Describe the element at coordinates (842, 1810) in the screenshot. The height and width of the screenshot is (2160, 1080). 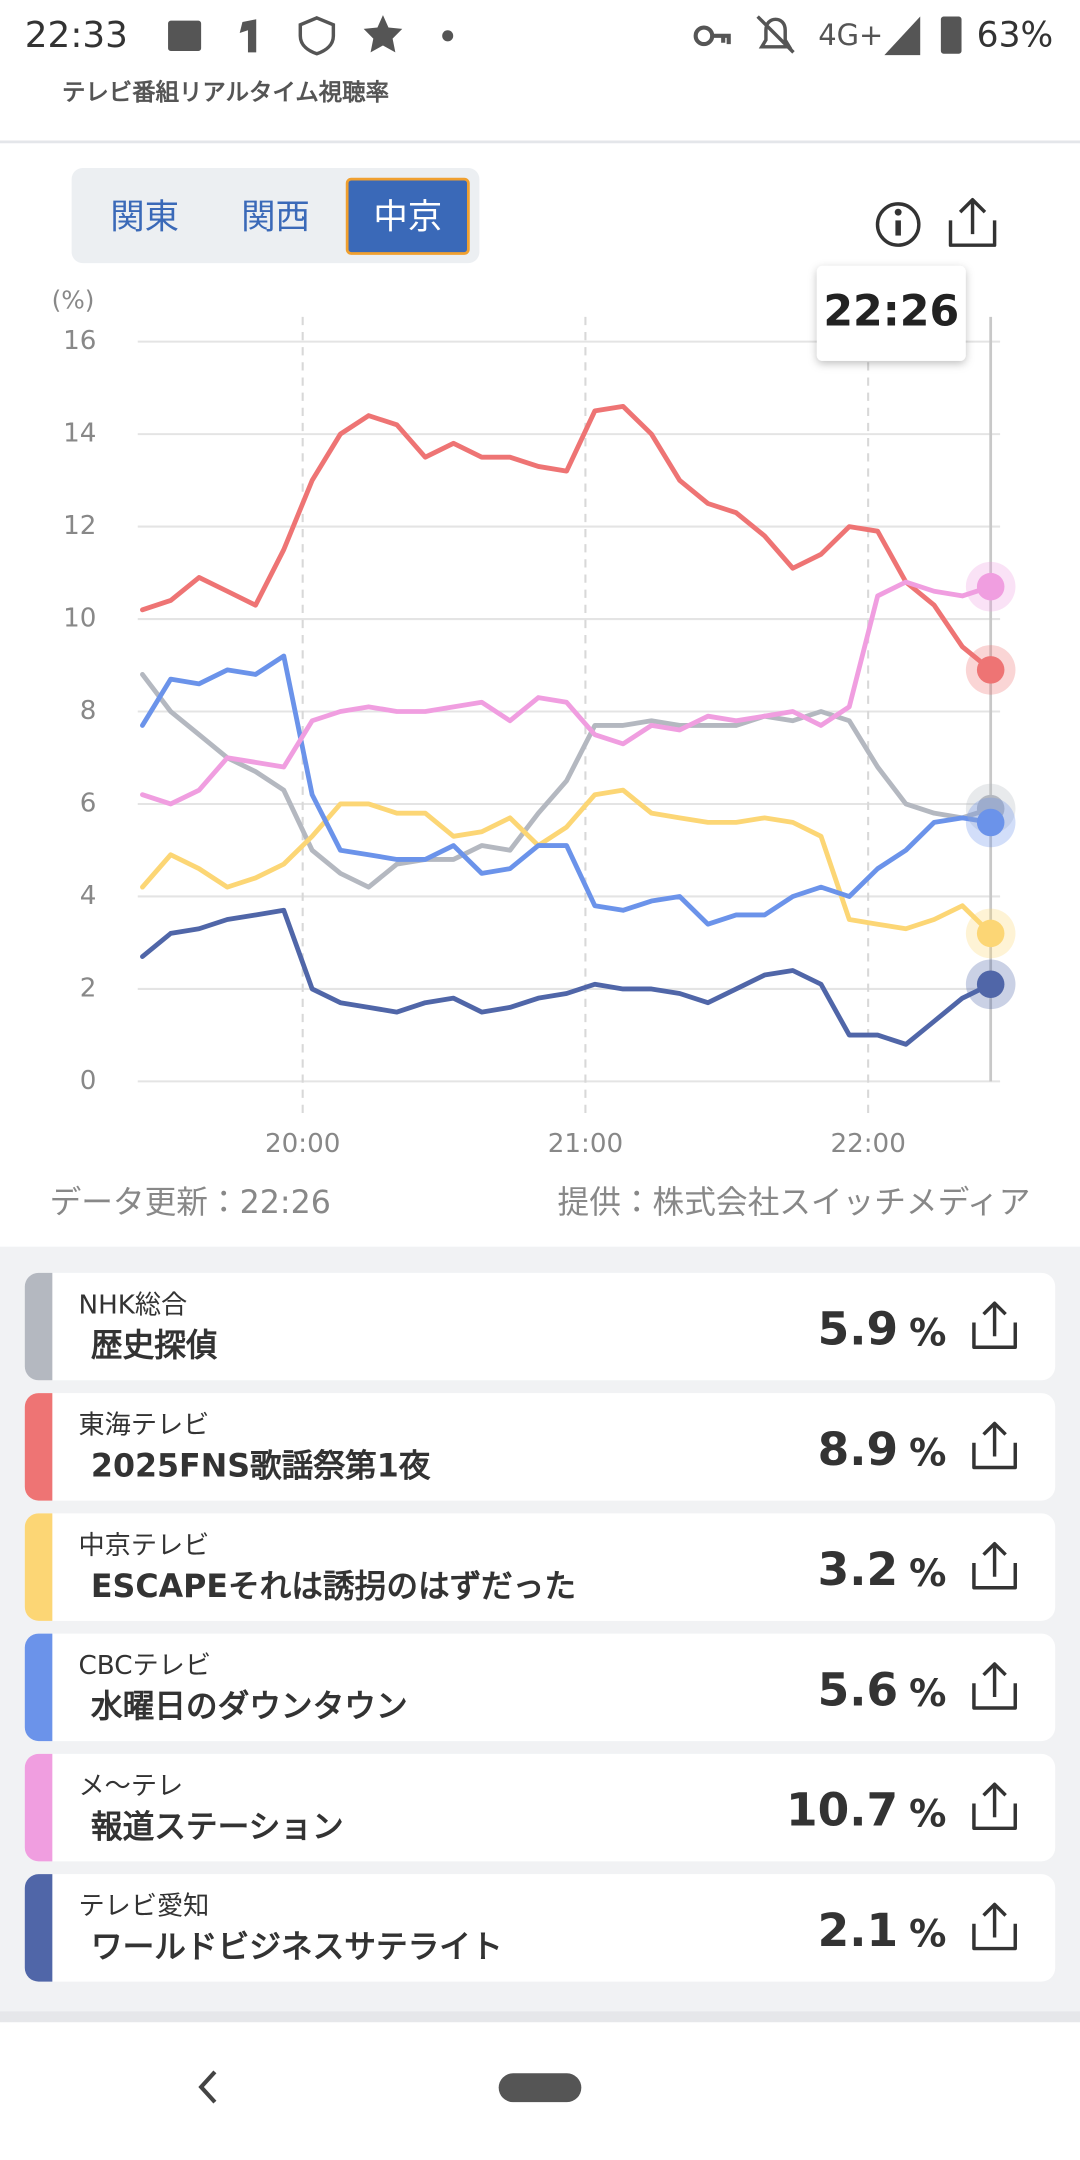
I see `rating: 10.7` at that location.